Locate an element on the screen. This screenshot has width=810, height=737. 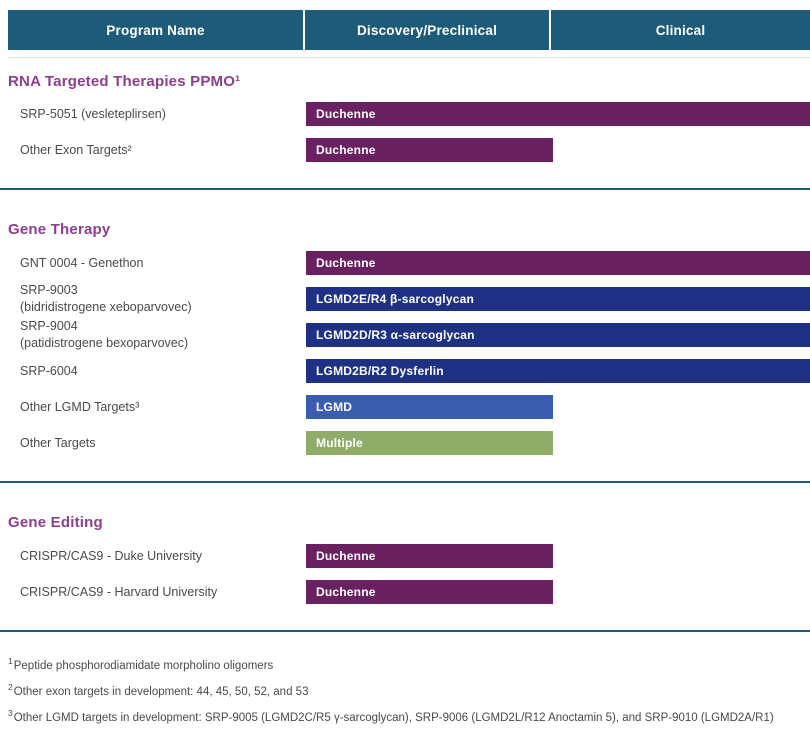
table-row: Other Targets Multiple is located at coordinates (405, 443).